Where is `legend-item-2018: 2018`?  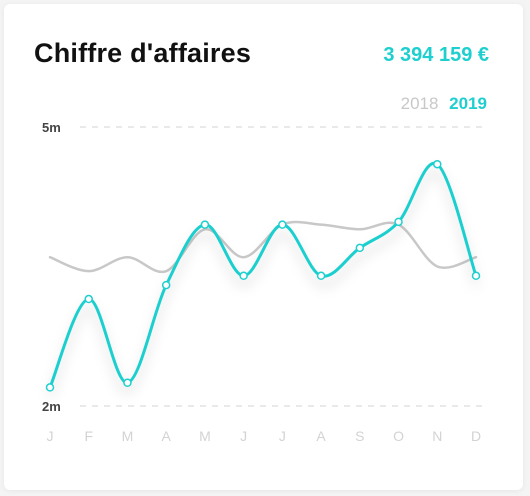
legend-item-2018: 2018 is located at coordinates (419, 103).